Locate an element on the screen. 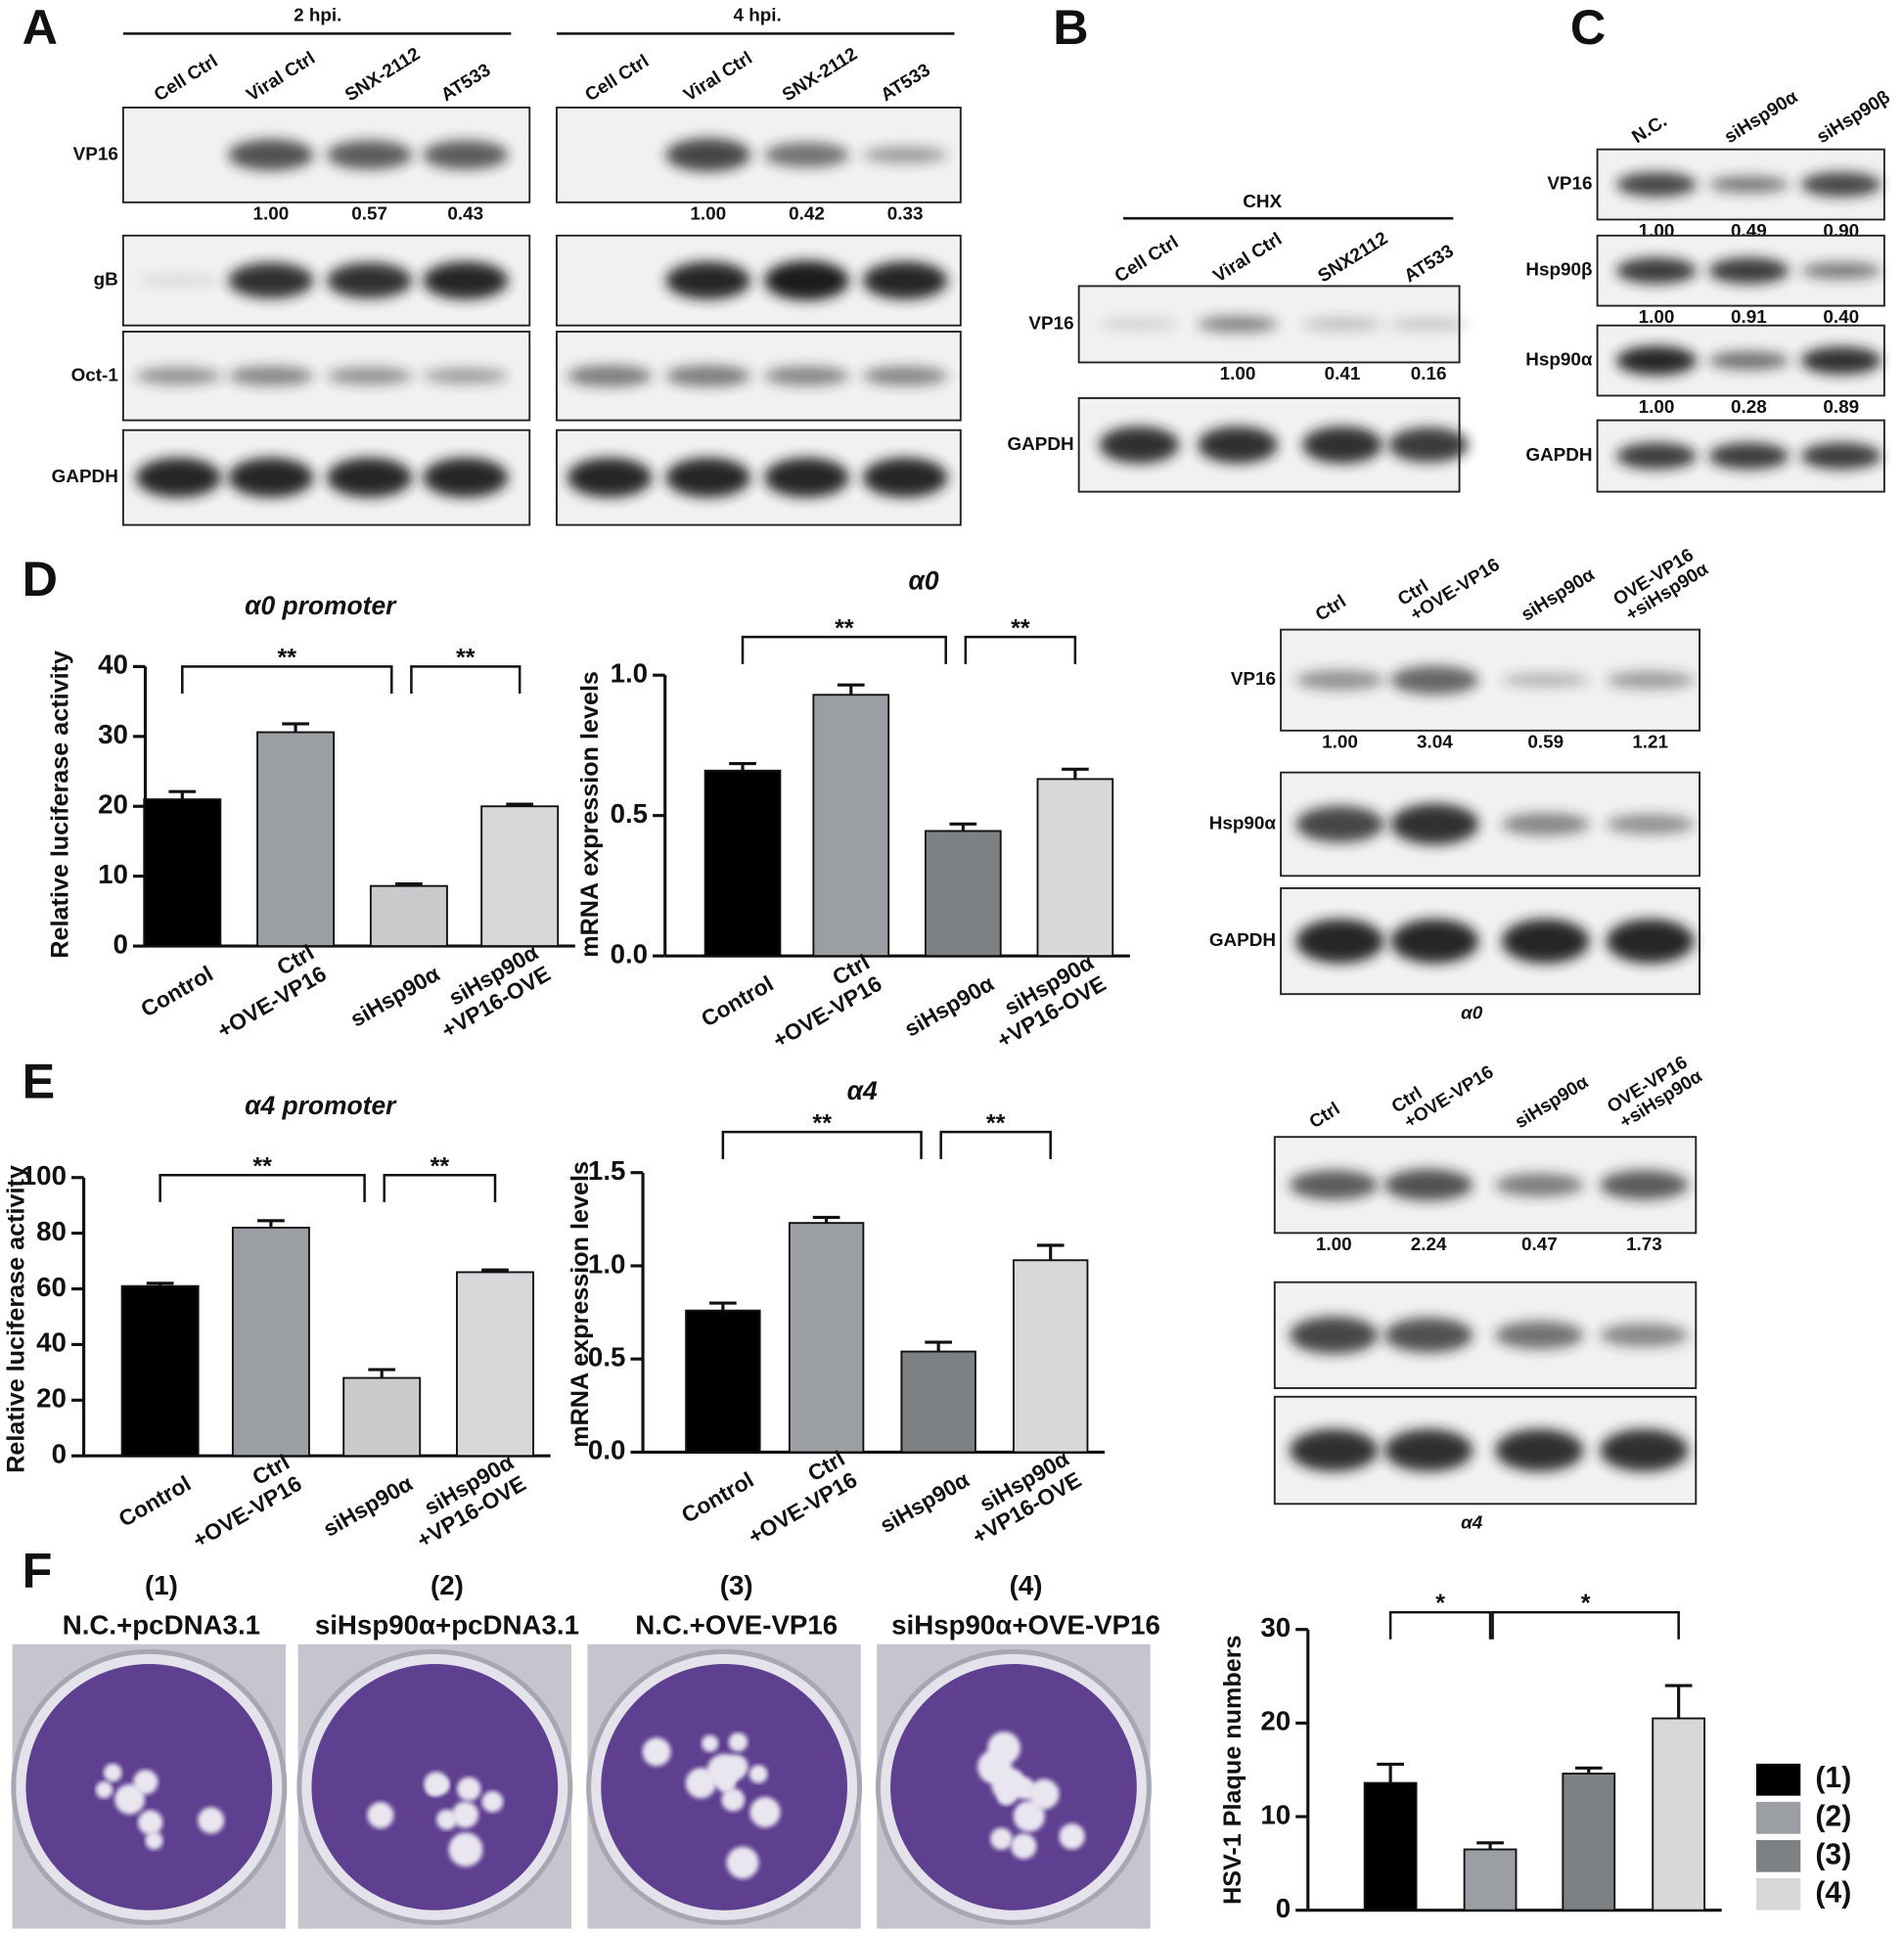  y-tick-label: 80 is located at coordinates (51, 1231).